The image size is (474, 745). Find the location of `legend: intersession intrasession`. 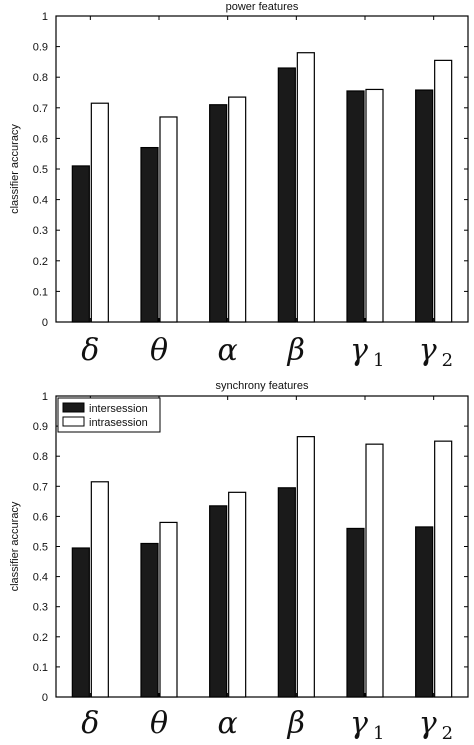

legend: intersession intrasession is located at coordinates (109, 415).